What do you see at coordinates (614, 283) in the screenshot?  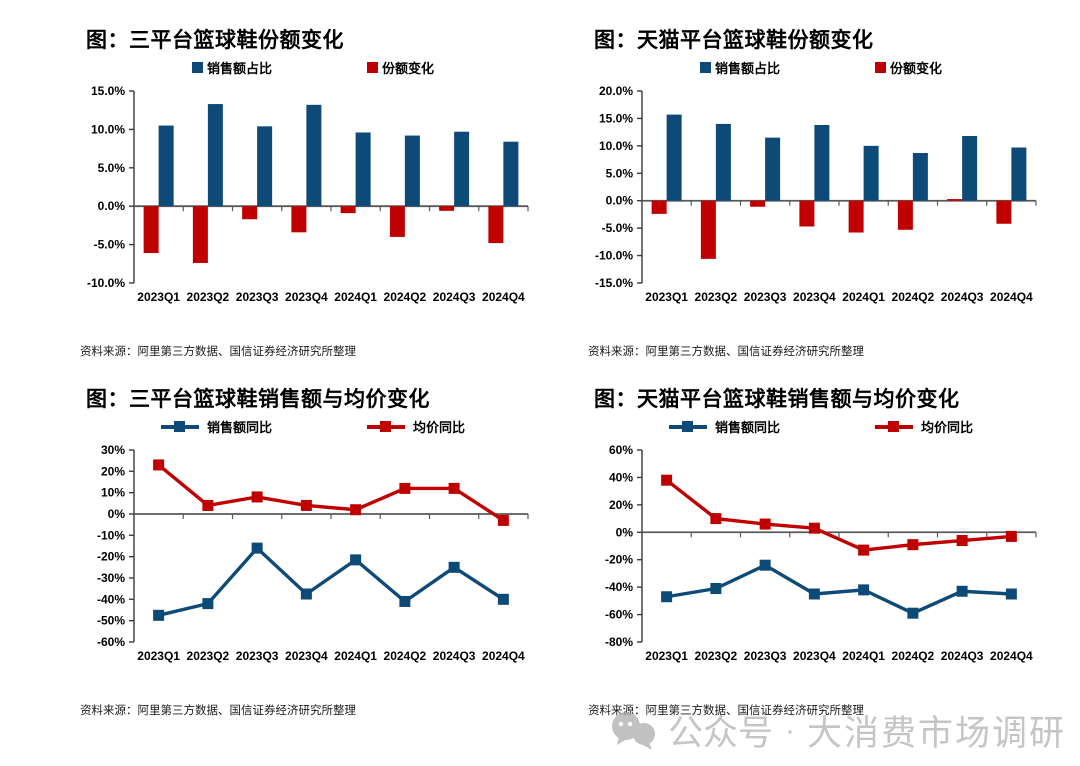 I see `svg-text: -15.0%` at bounding box center [614, 283].